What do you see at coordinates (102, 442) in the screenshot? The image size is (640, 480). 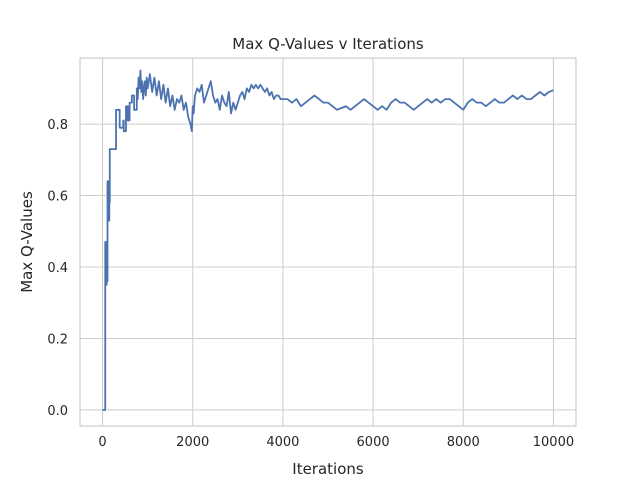 I see `x-tick-label: 0` at bounding box center [102, 442].